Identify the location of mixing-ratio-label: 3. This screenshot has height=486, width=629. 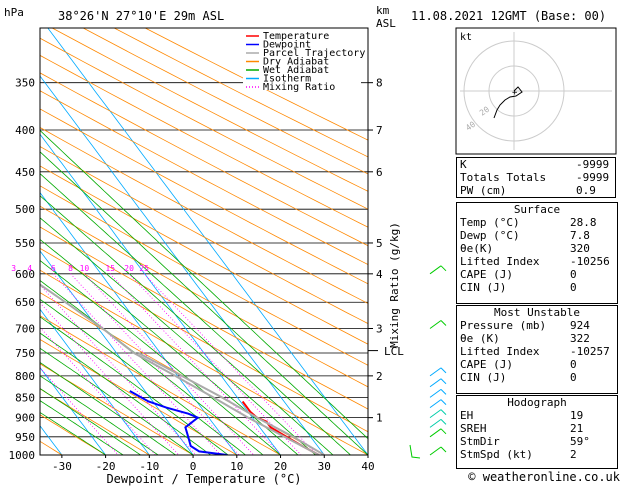
(13, 268).